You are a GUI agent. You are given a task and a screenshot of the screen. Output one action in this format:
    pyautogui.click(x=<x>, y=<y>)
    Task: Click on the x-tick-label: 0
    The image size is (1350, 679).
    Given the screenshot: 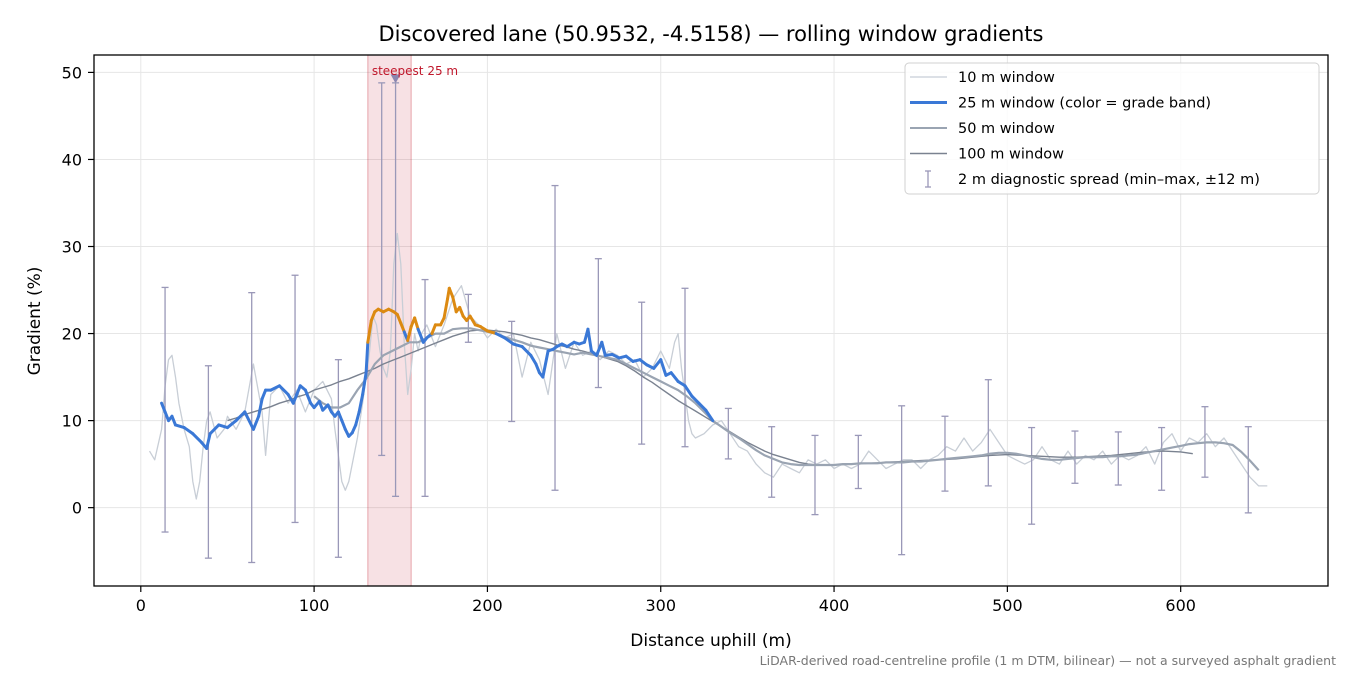 What is the action you would take?
    pyautogui.click(x=141, y=605)
    